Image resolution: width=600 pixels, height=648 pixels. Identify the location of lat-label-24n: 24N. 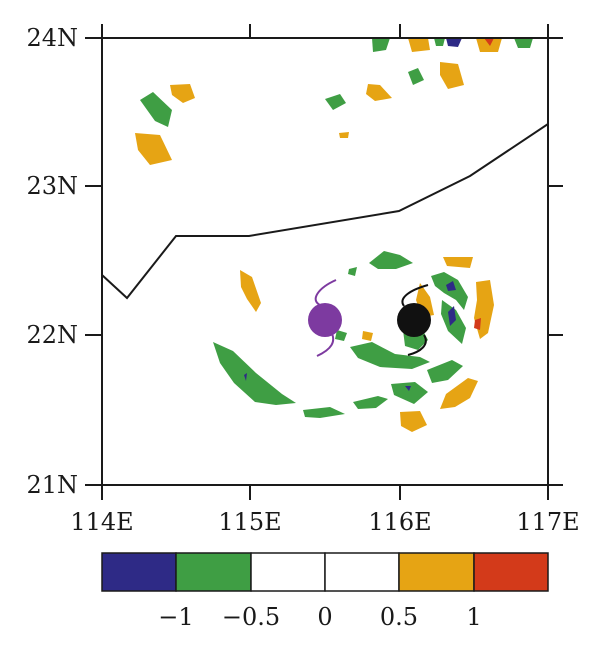
(52, 38).